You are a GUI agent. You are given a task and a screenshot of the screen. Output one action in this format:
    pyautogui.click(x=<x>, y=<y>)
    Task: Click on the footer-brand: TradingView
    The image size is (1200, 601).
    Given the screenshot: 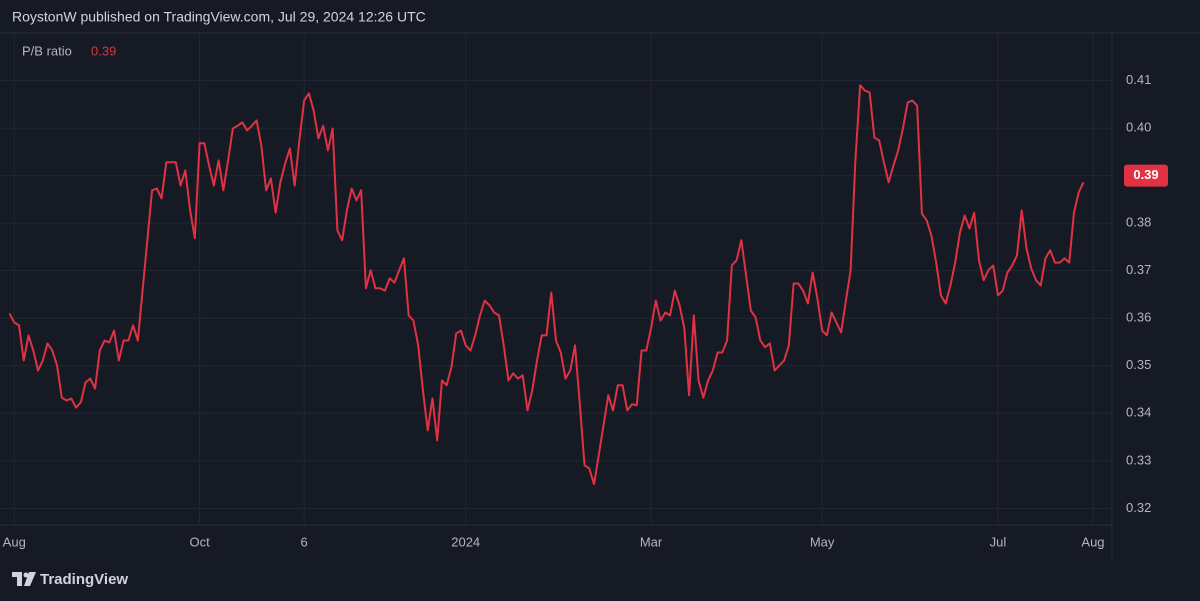 What is the action you would take?
    pyautogui.click(x=84, y=579)
    